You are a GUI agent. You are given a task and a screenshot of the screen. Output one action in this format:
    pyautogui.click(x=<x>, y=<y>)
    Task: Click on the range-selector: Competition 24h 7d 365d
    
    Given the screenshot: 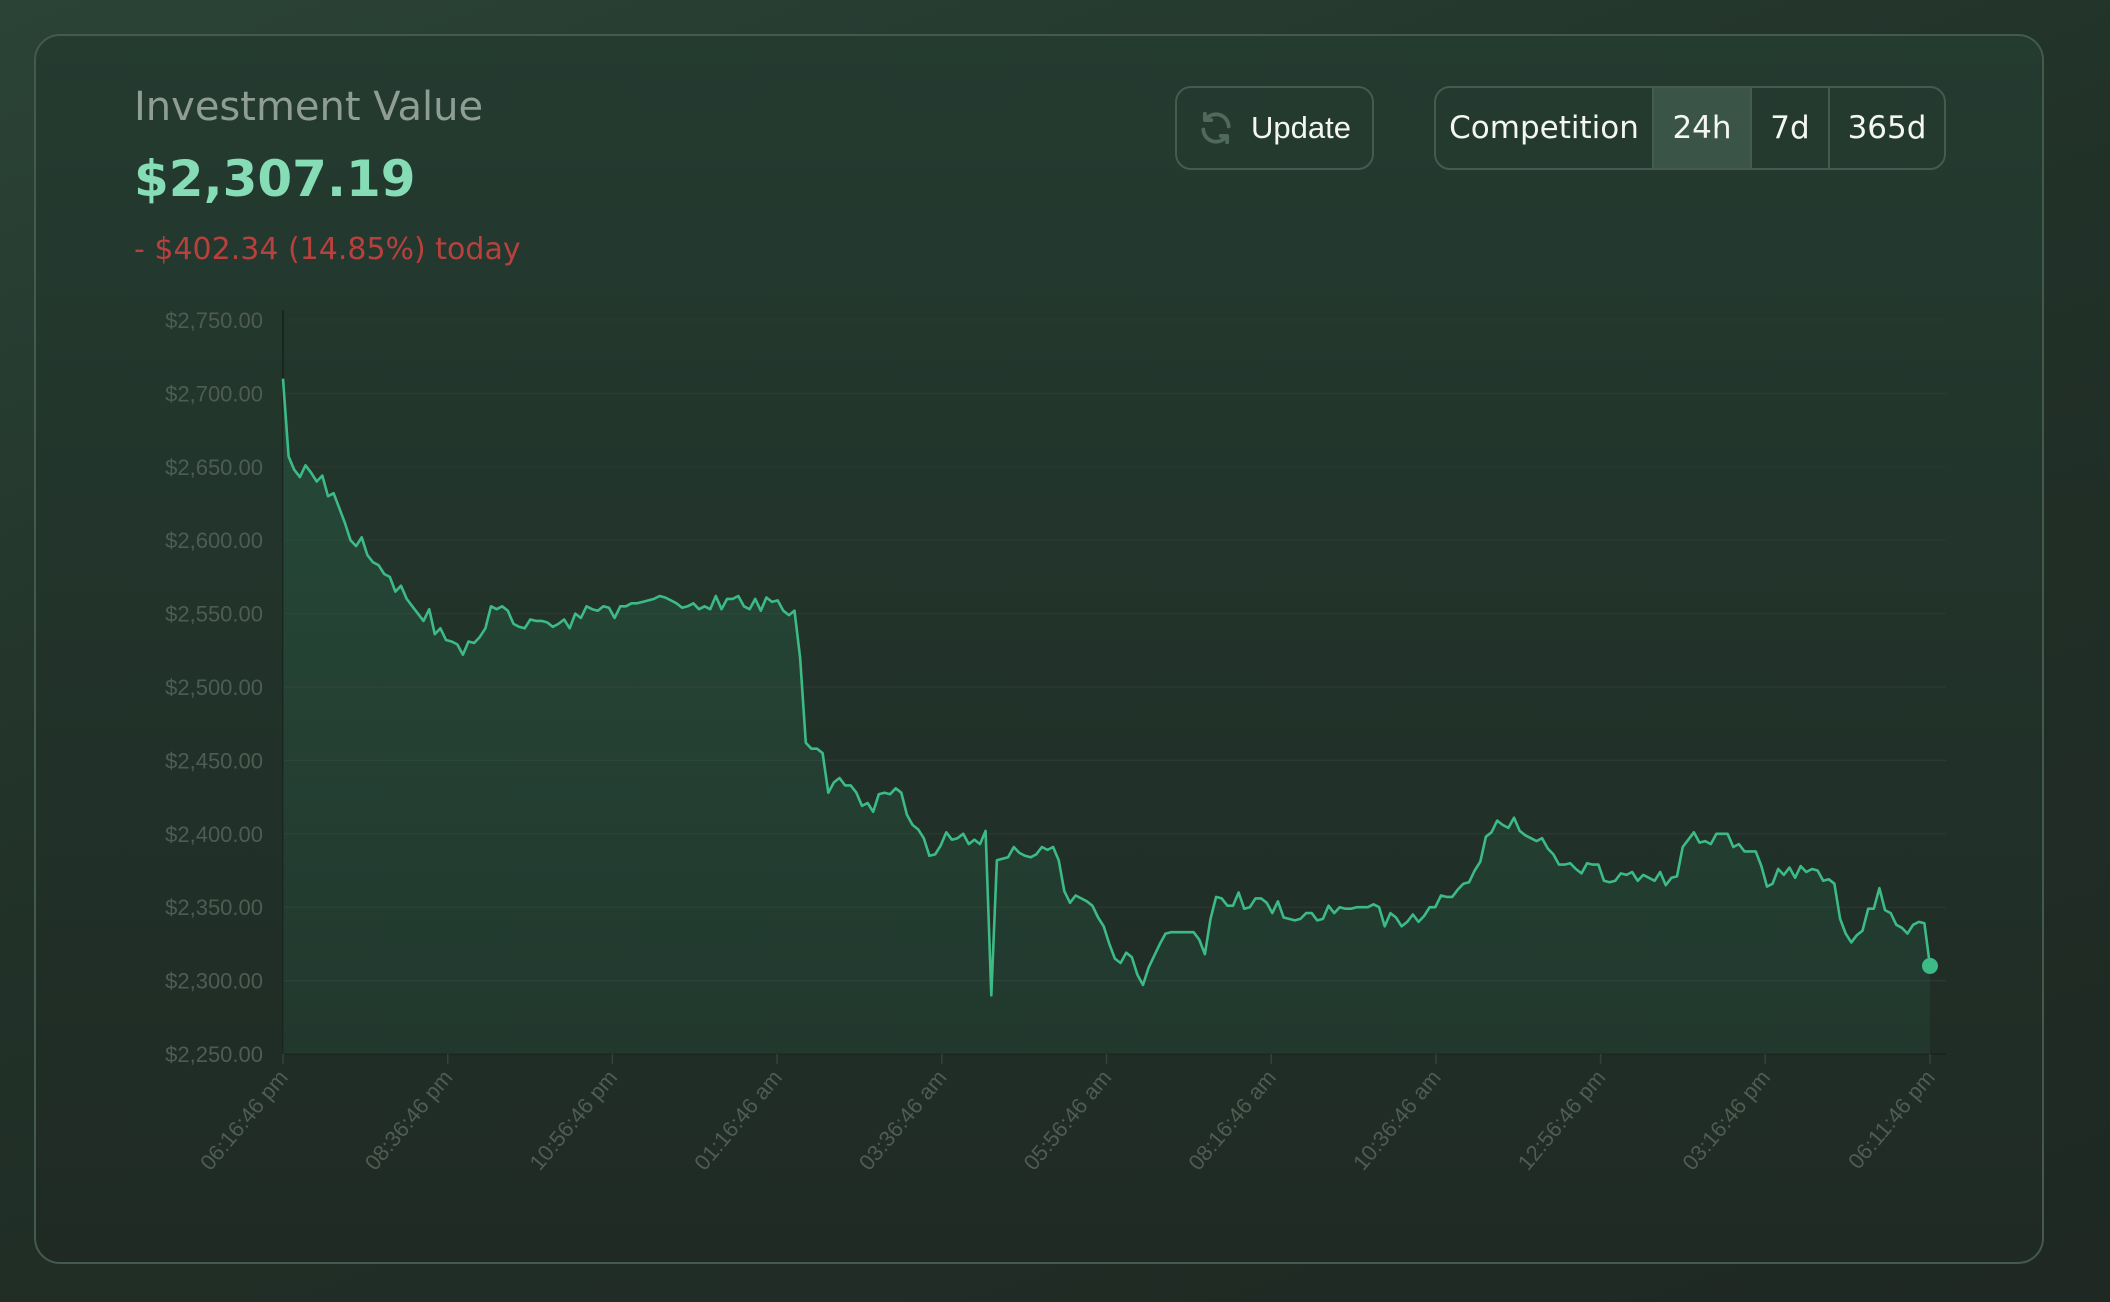 What is the action you would take?
    pyautogui.click(x=1690, y=128)
    